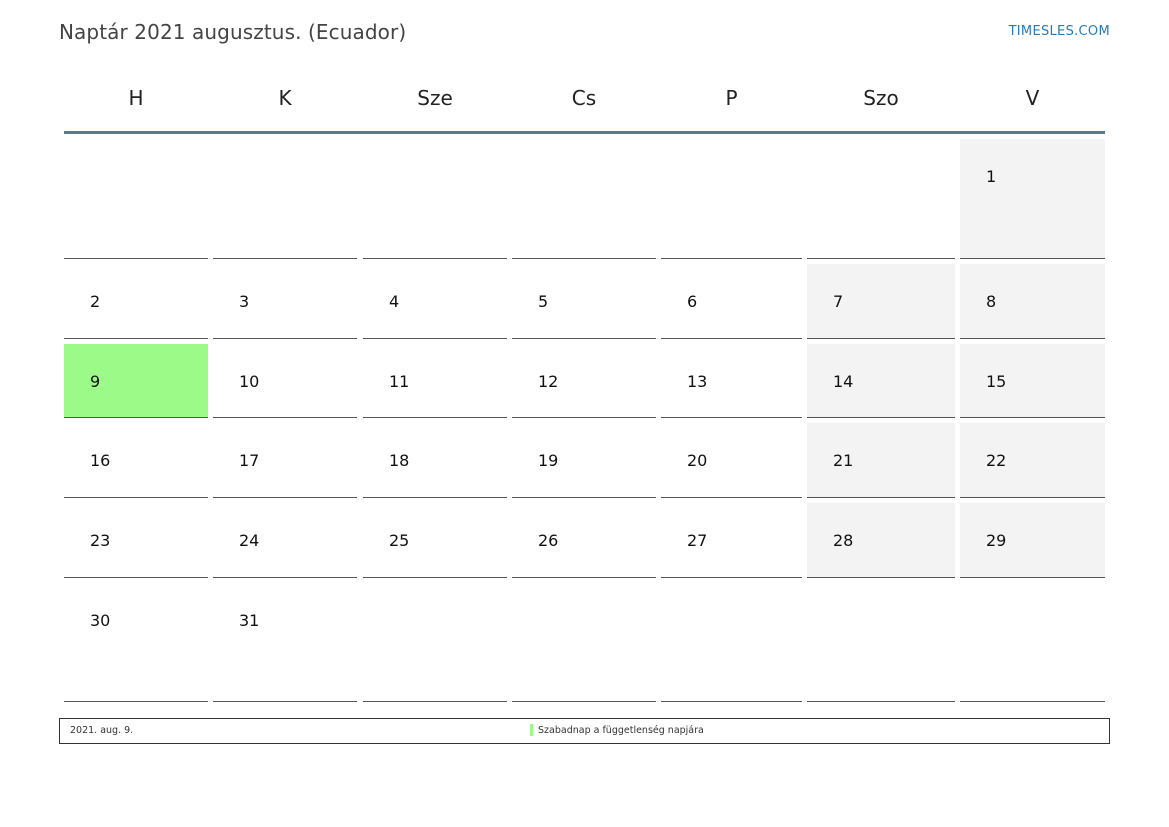  Describe the element at coordinates (881, 98) in the screenshot. I see `weekday-6: Szo` at that location.